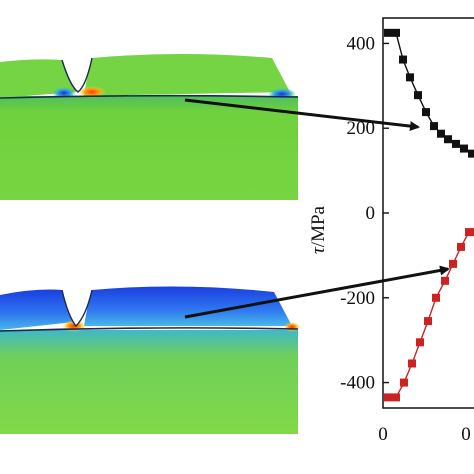 Image resolution: width=474 pixels, height=474 pixels. What do you see at coordinates (302, 115) in the screenshot?
I see `top-arrow` at bounding box center [302, 115].